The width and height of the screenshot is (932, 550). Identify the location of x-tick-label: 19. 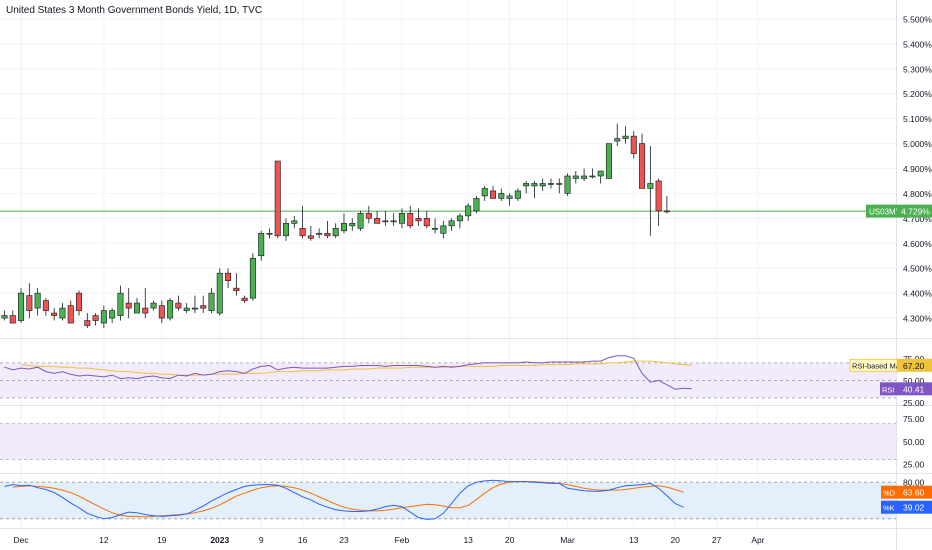
(162, 540).